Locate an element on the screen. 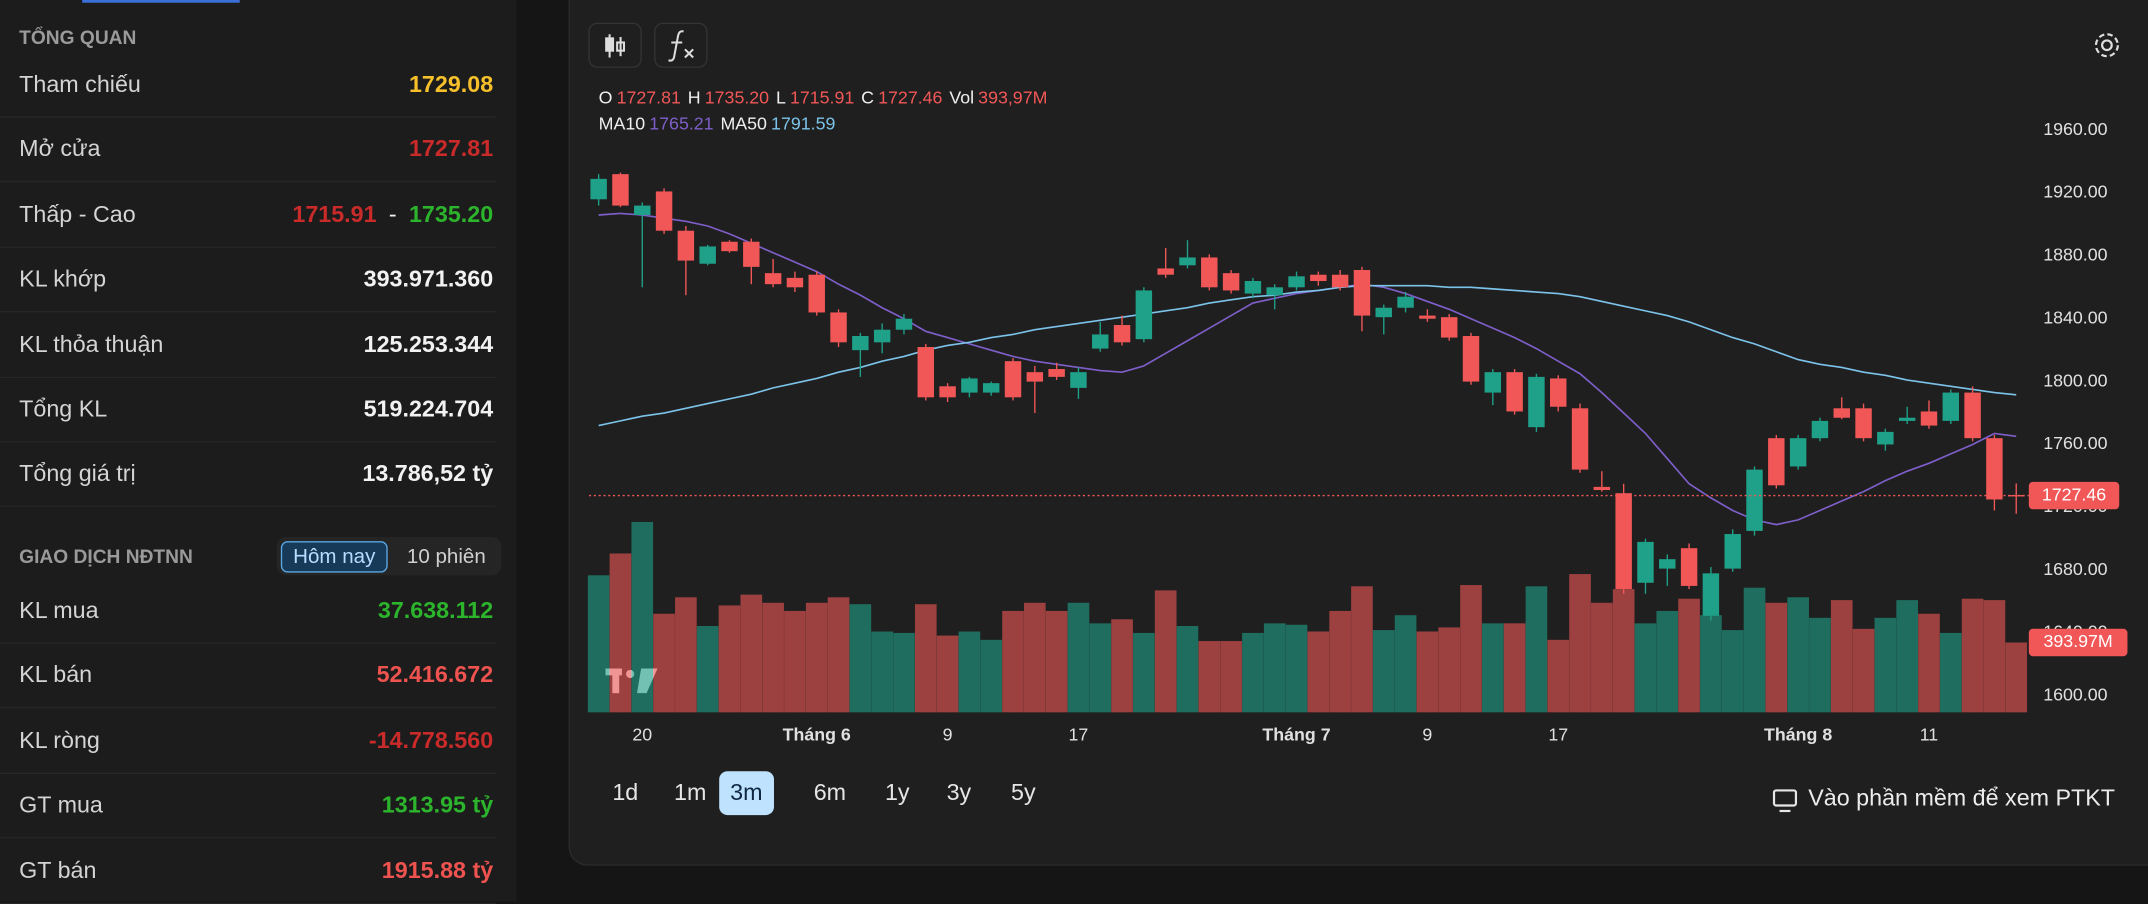 The image size is (2148, 904). row-label: GT bán is located at coordinates (58, 870).